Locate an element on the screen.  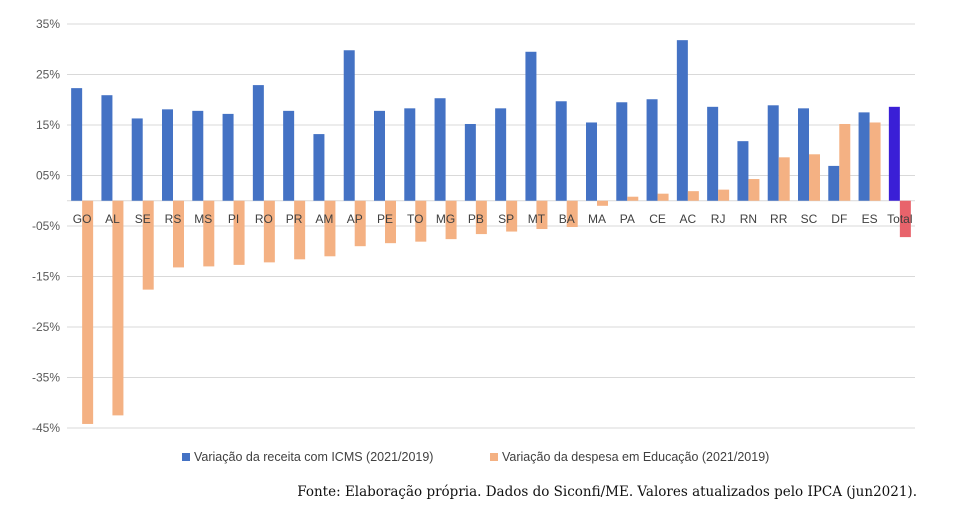
bar-receita-ap is located at coordinates (349, 125).